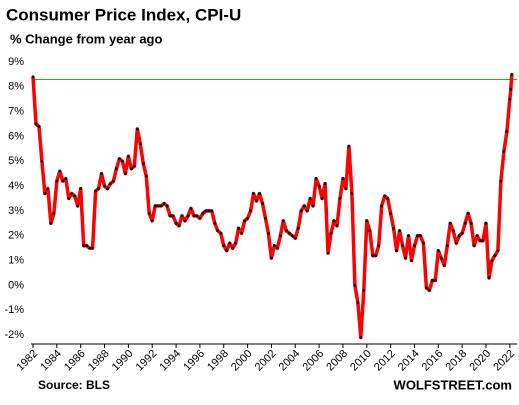 This screenshot has height=405, width=519. I want to click on x-tick-label: 2000, so click(242, 361).